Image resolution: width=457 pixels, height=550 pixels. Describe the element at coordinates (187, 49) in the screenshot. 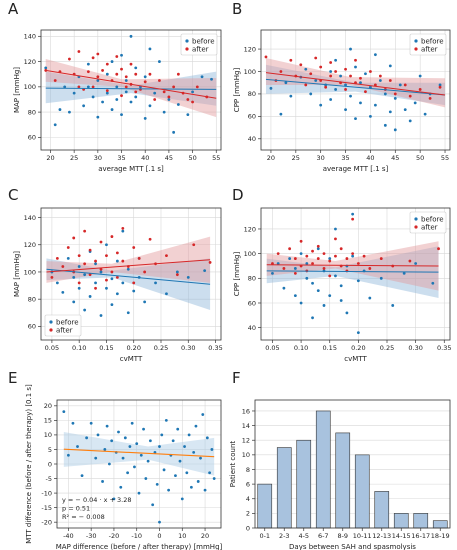

I see `legend-marker-after` at that location.